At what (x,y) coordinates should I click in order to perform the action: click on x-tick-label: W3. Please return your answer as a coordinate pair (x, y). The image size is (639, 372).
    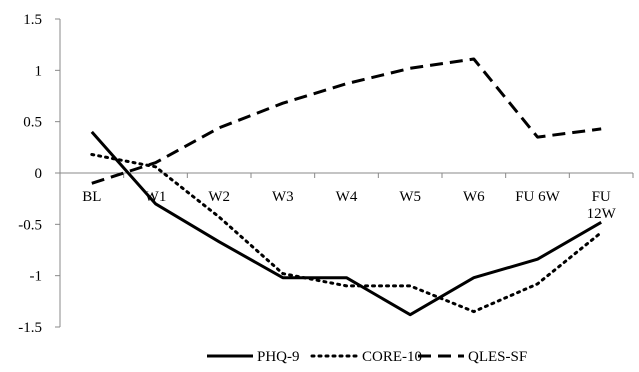
    Looking at the image, I should click on (283, 197).